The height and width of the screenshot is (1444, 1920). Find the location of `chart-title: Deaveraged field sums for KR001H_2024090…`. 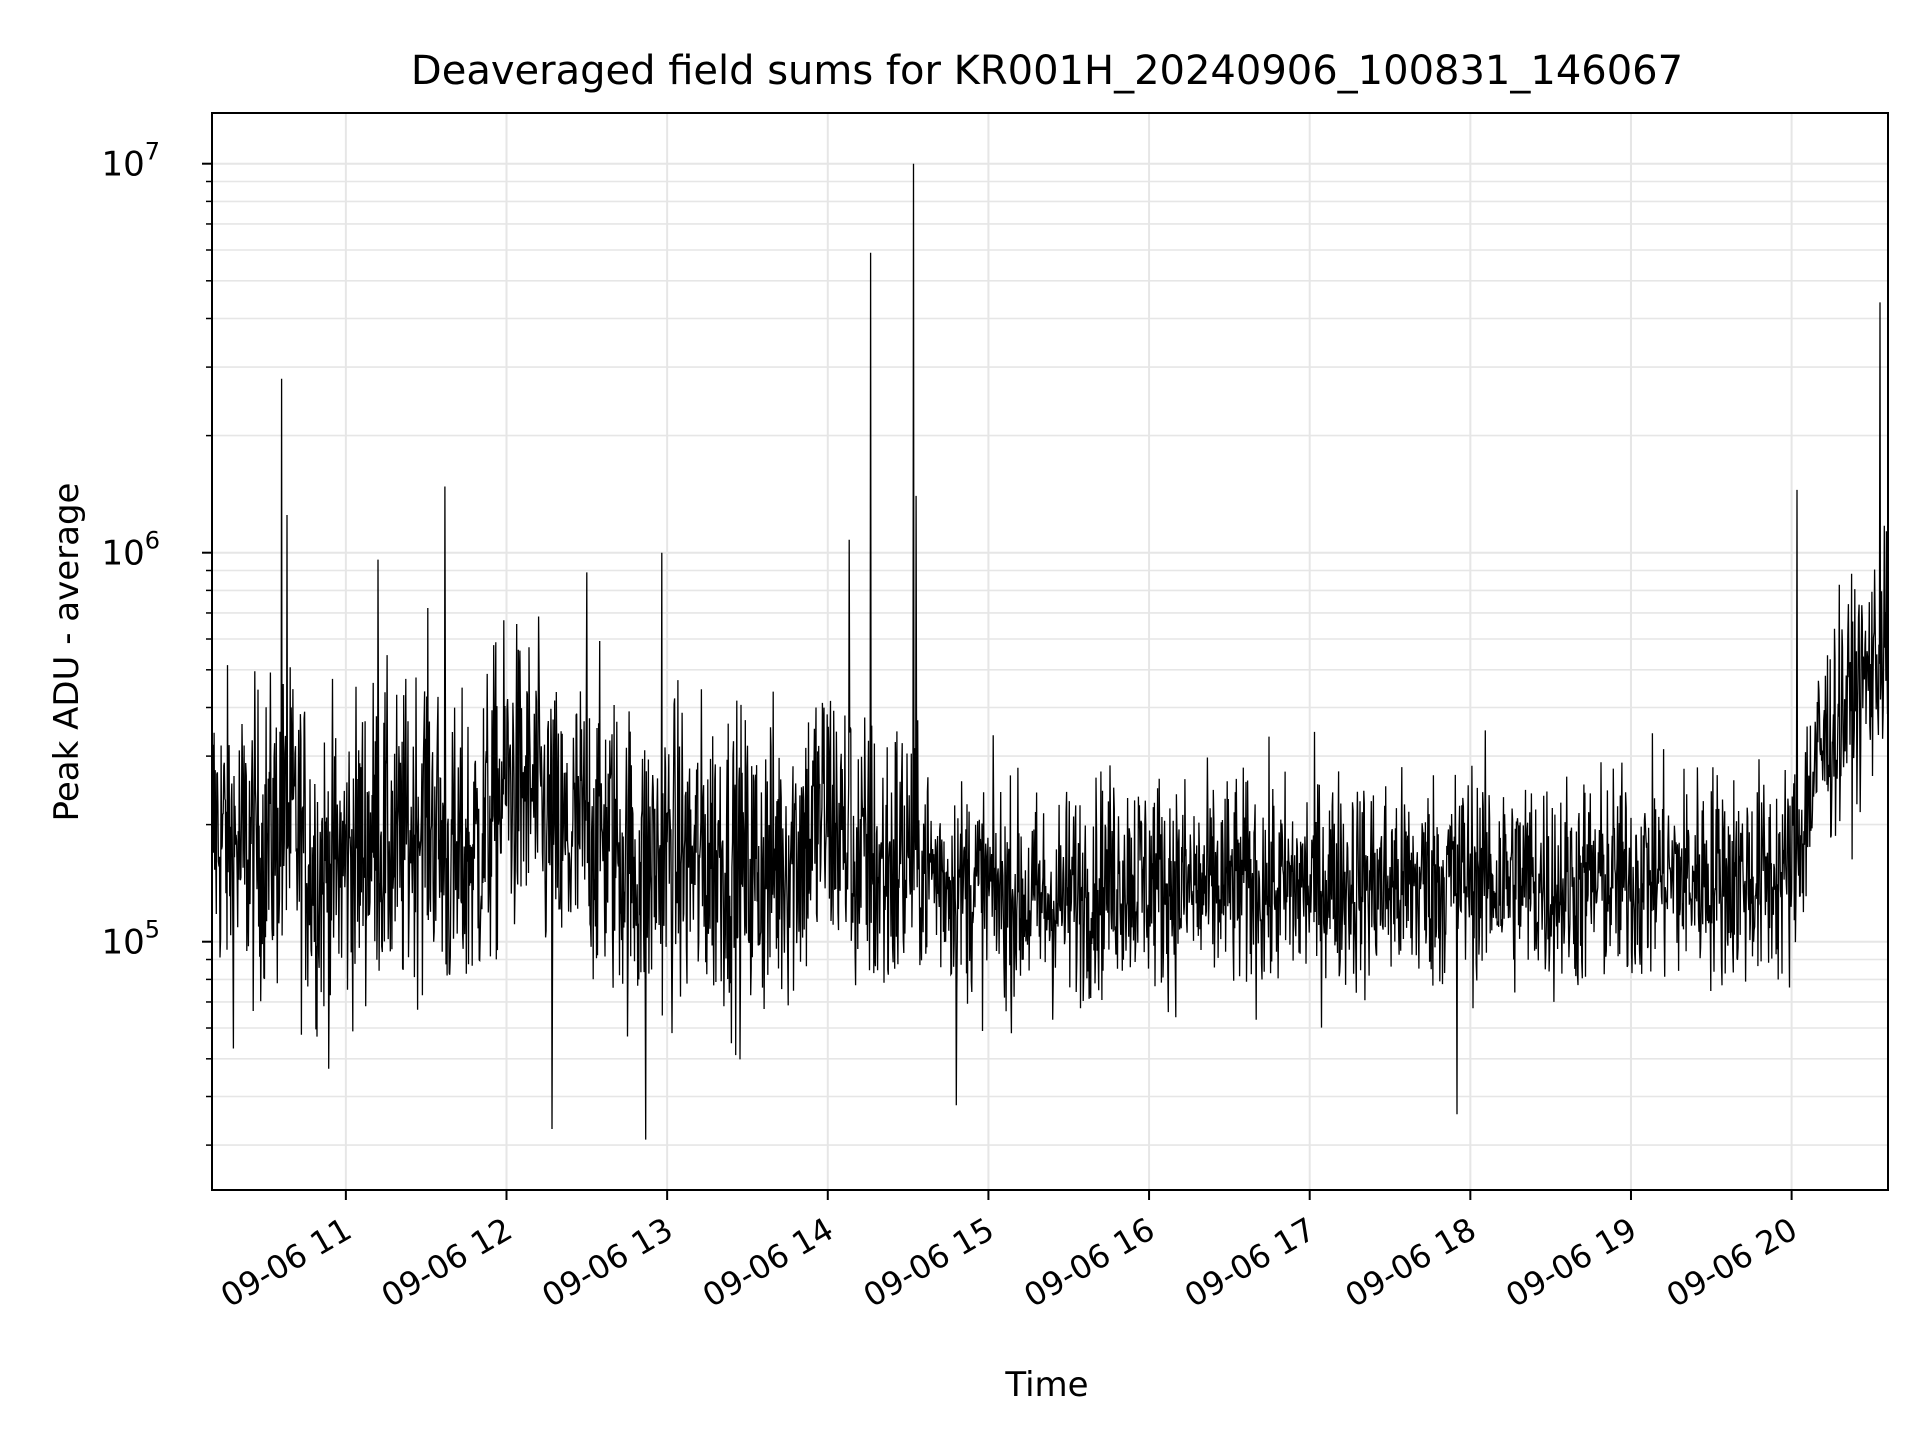

chart-title: Deaveraged field sums for KR001H_2024090… is located at coordinates (1047, 71).